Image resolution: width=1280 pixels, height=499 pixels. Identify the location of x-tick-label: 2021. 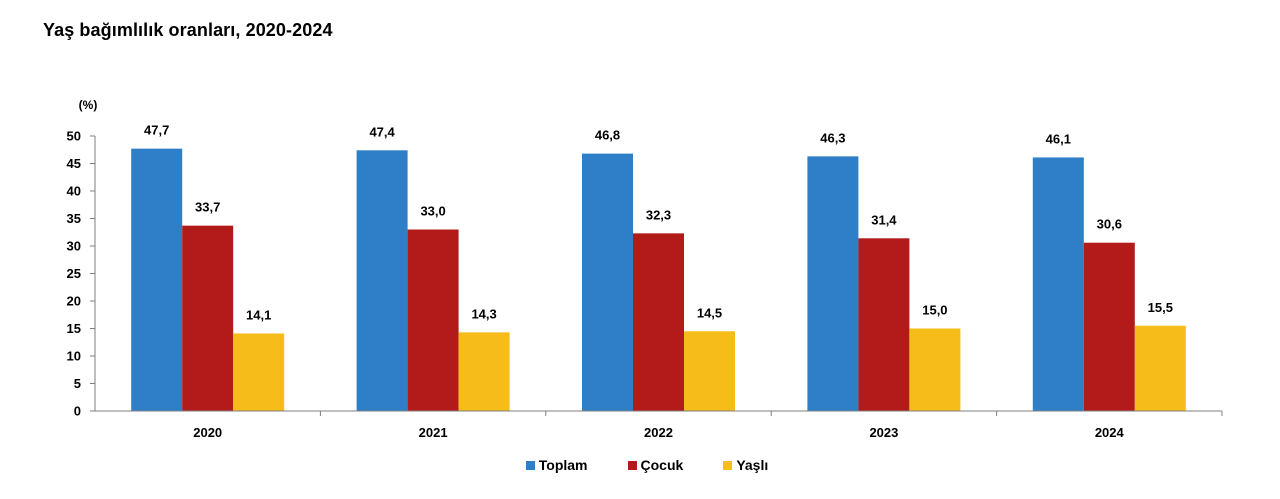
(433, 432).